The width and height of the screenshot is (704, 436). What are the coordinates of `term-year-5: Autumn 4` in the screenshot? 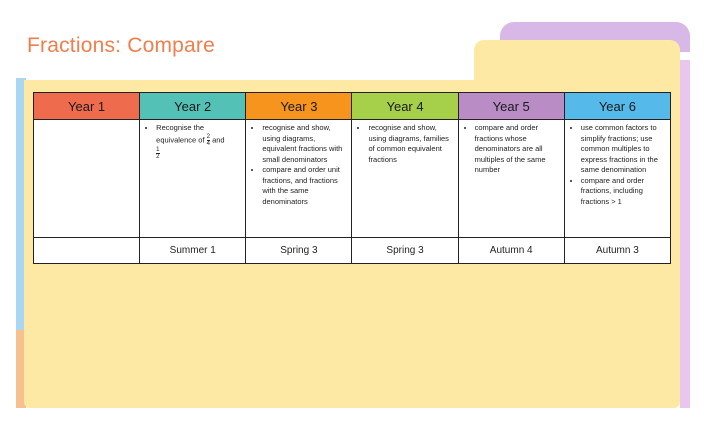 It's located at (511, 250).